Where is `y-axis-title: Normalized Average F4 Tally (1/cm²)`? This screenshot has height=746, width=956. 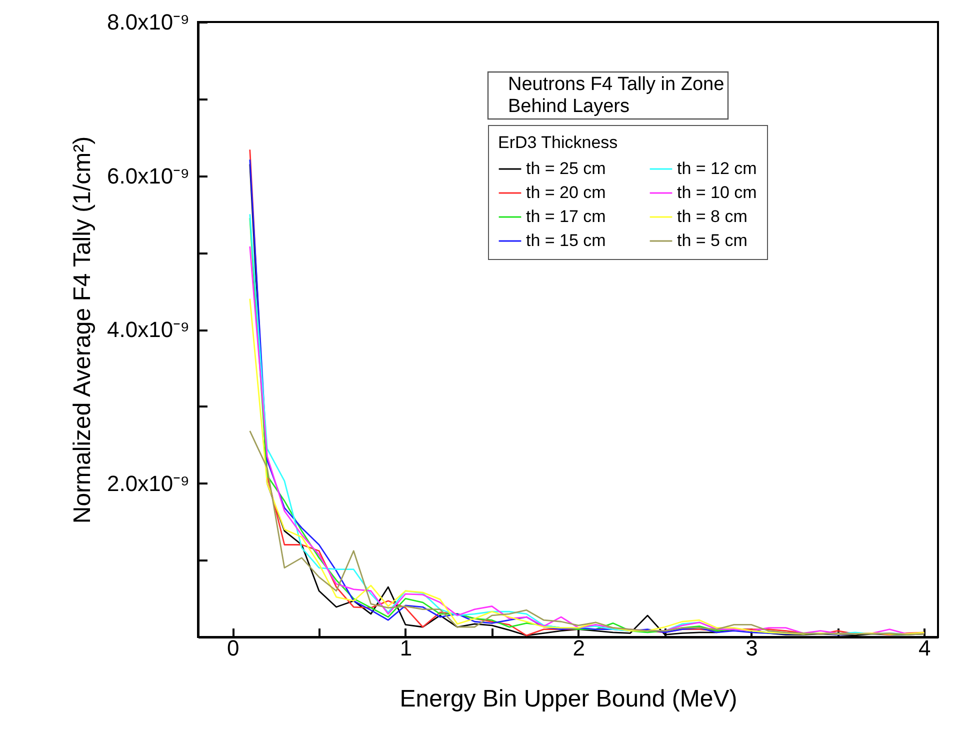
y-axis-title: Normalized Average F4 Tally (1/cm²) is located at coordinates (82, 330).